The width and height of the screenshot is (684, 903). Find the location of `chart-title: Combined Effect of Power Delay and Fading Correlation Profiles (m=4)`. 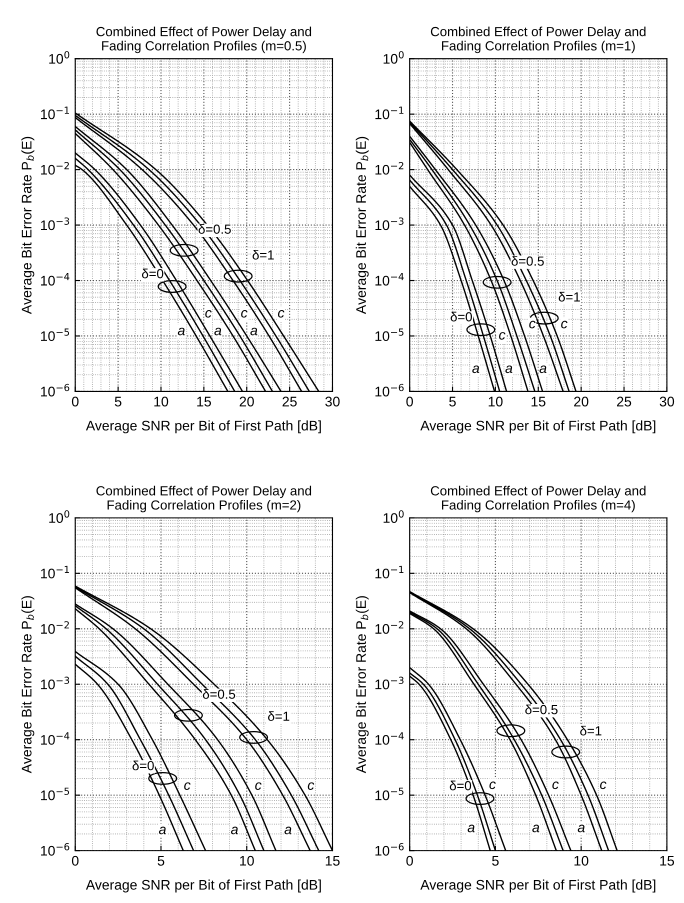

chart-title: Combined Effect of Power Delay and Fading Correlation Profiles (m=4) is located at coordinates (538, 499).